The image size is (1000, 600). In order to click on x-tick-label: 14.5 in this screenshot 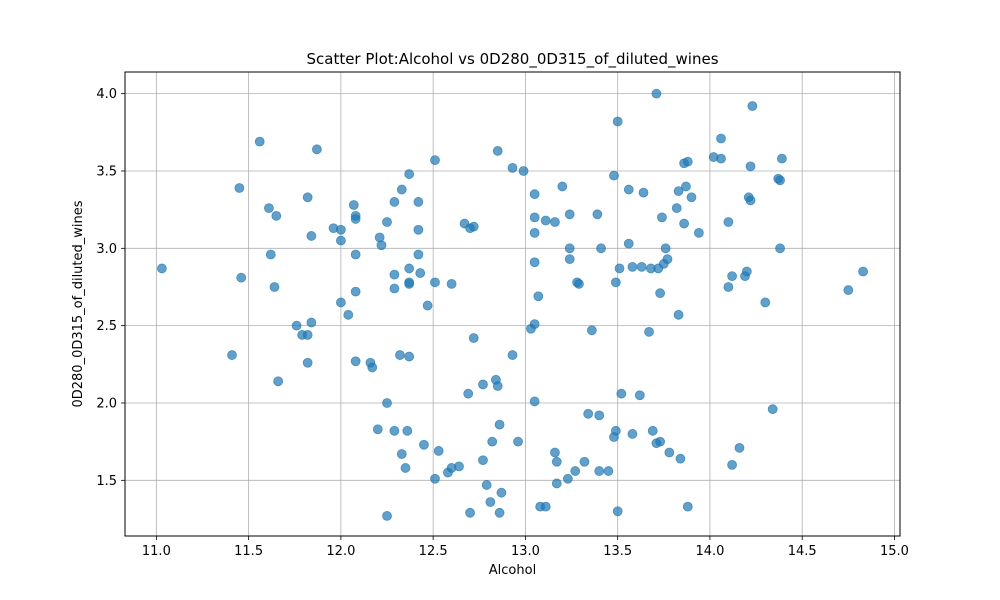, I will do `click(802, 551)`.